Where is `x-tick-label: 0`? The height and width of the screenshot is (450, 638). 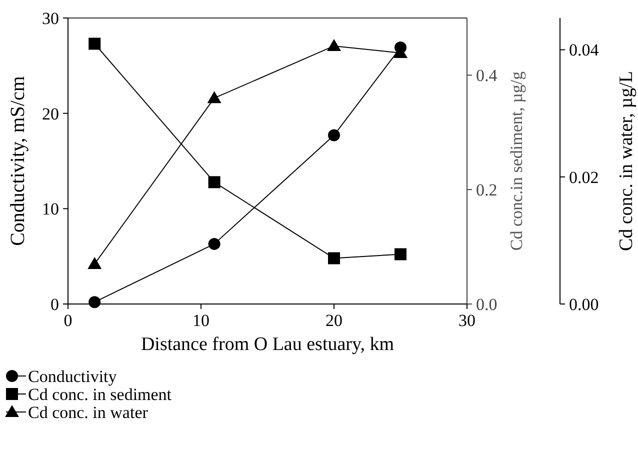 x-tick-label: 0 is located at coordinates (68, 320).